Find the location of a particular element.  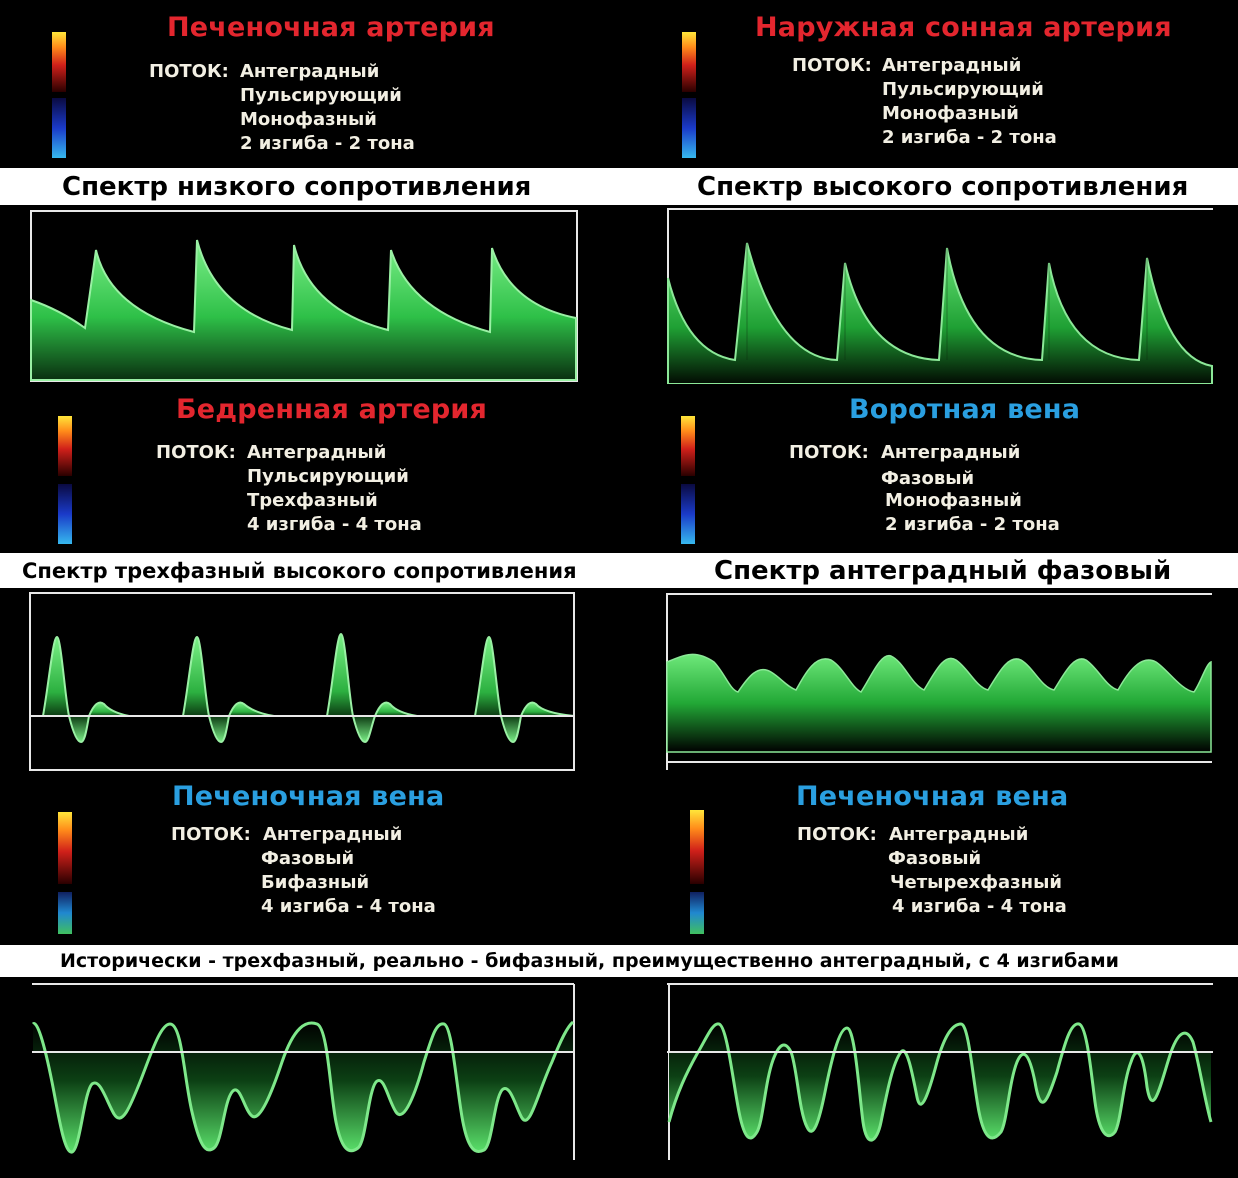

waveform-hepatic-vein-right is located at coordinates (940, 1071).